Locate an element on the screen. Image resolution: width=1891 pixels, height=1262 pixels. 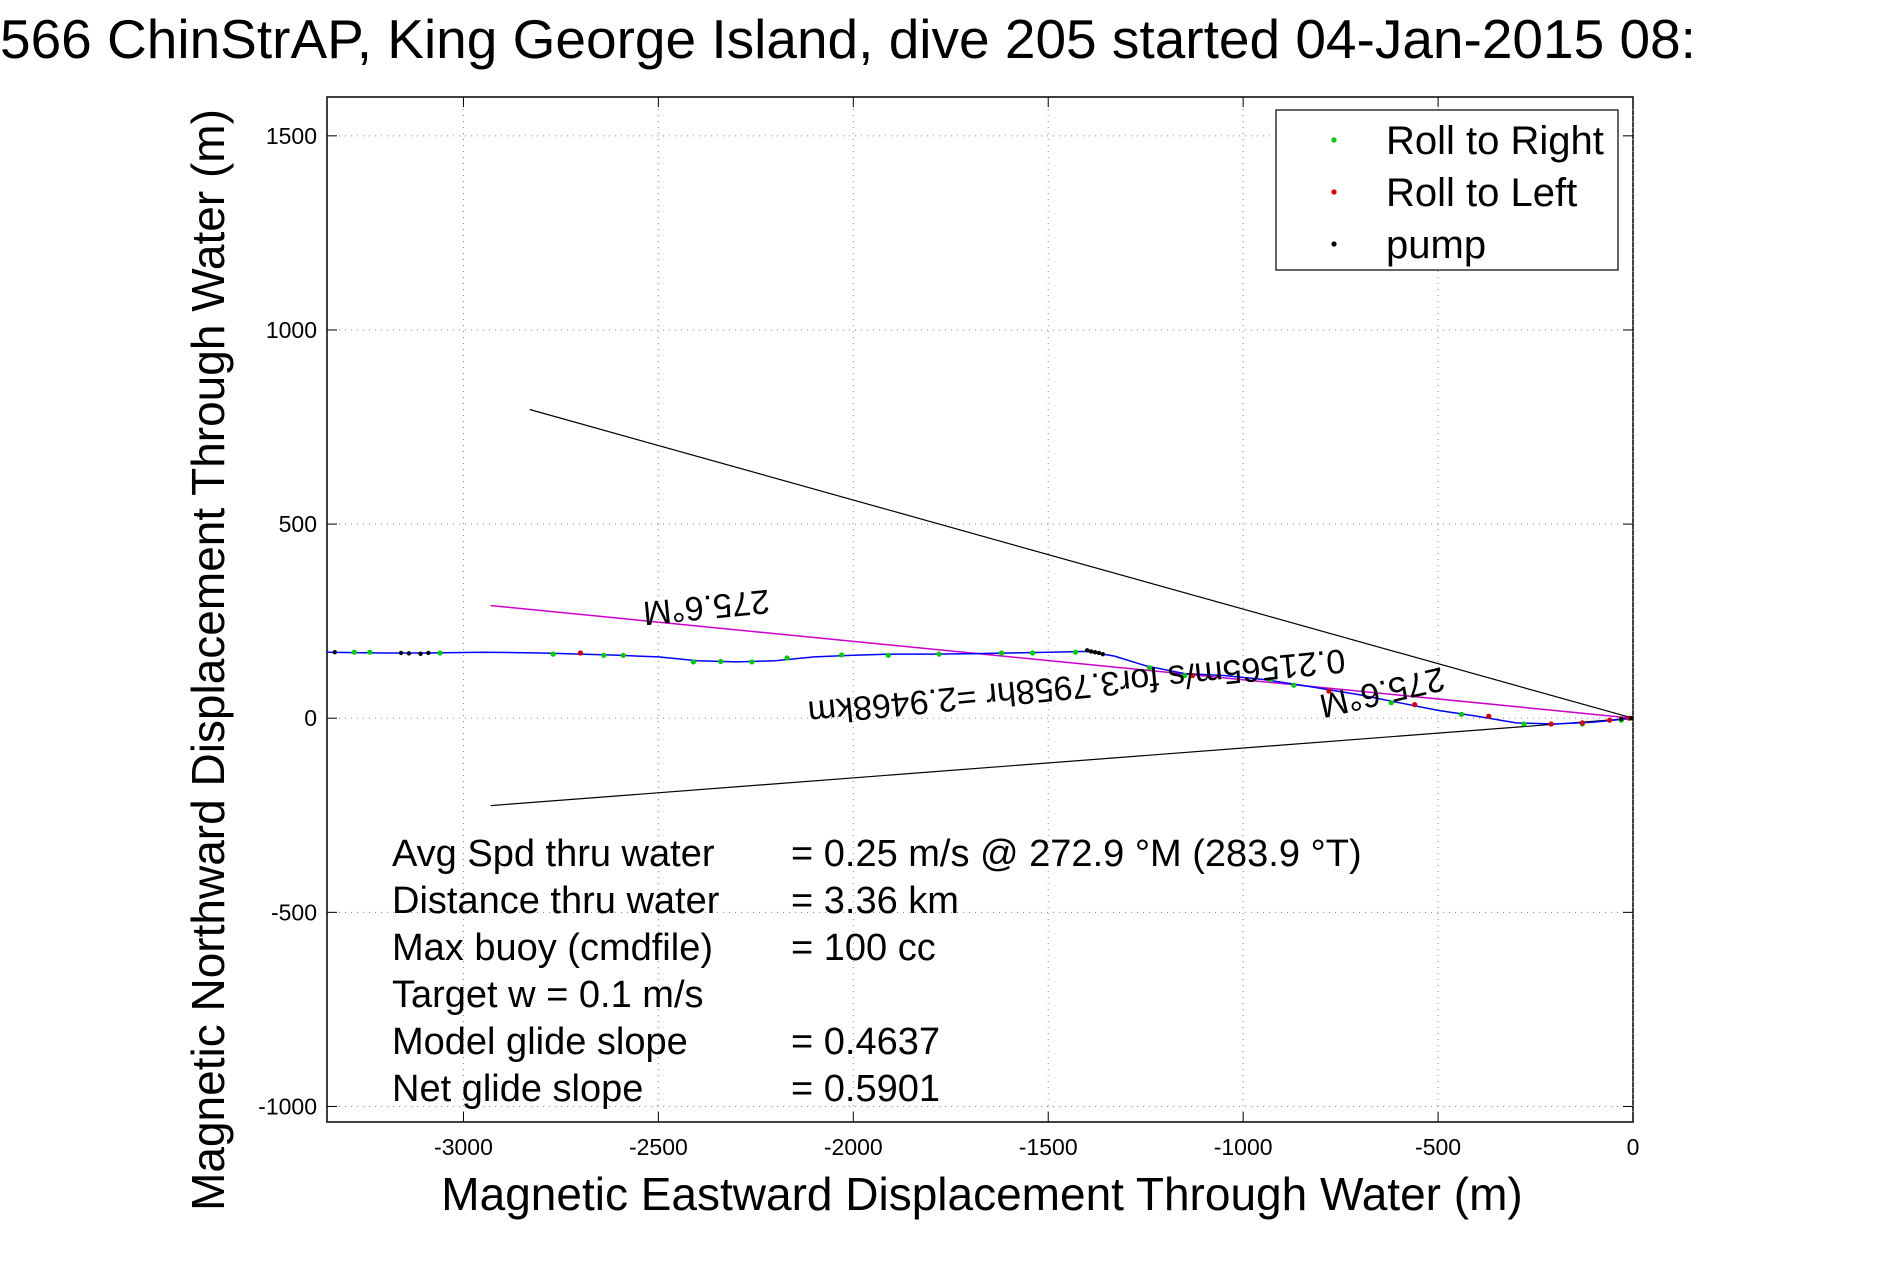
x-tick-label: -1500 is located at coordinates (1048, 1147).